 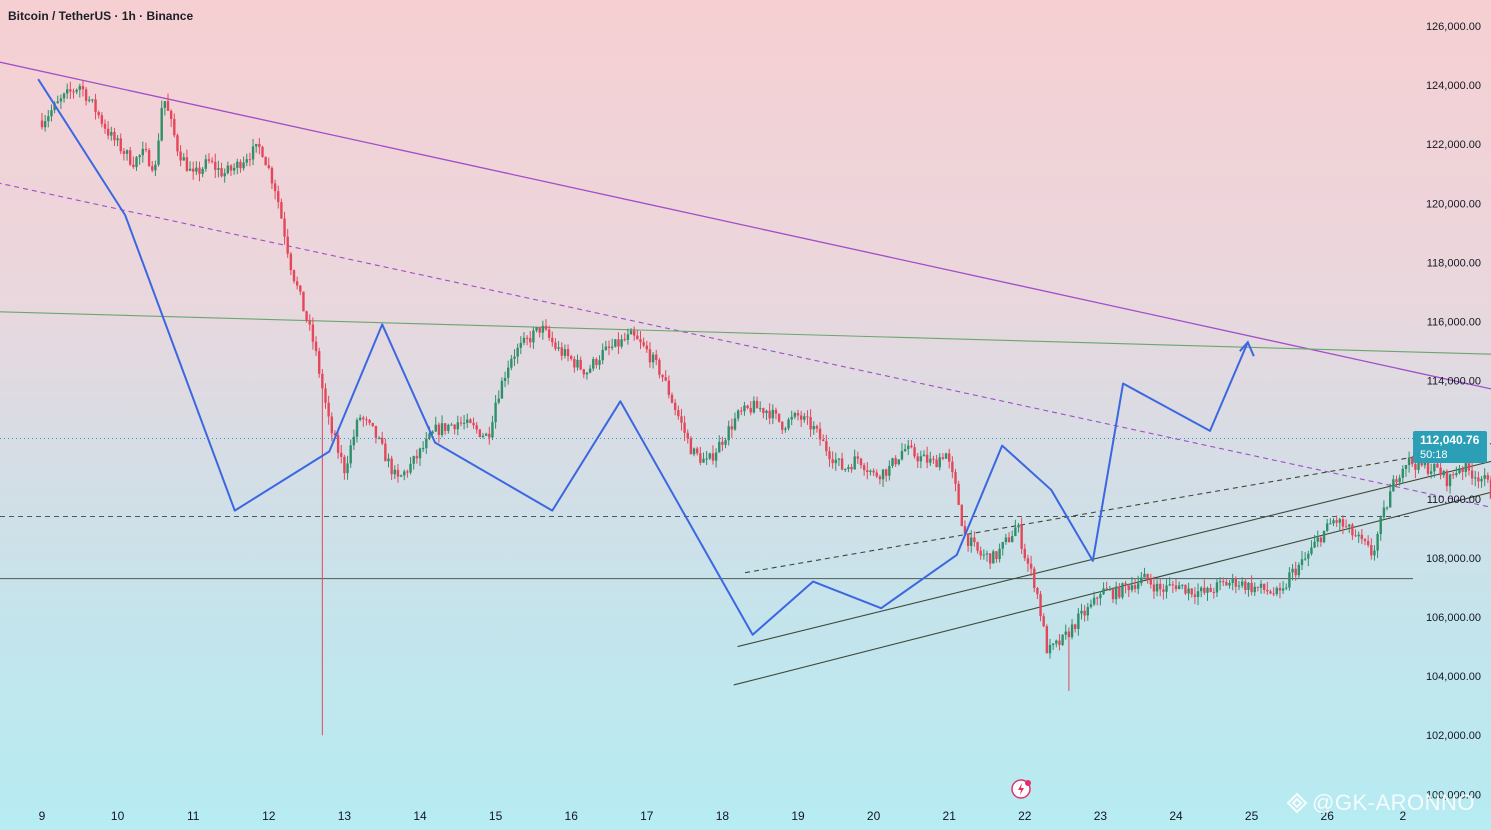 What do you see at coordinates (1453, 145) in the screenshot?
I see `y-tick-label: 122,000.00` at bounding box center [1453, 145].